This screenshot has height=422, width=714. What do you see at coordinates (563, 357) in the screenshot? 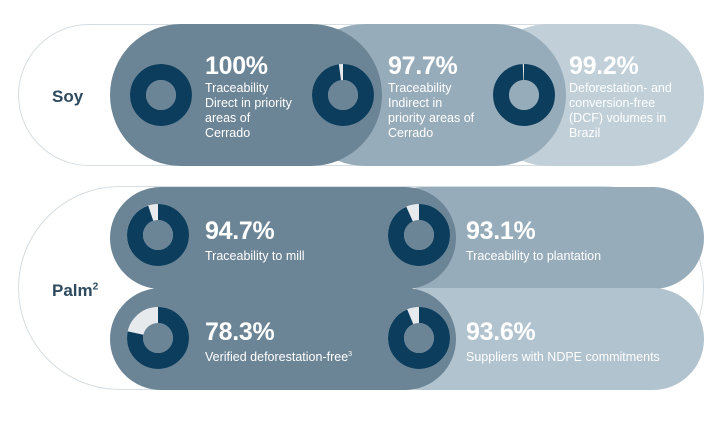
I see `metric-description: Suppliers with NDPE commitments` at bounding box center [563, 357].